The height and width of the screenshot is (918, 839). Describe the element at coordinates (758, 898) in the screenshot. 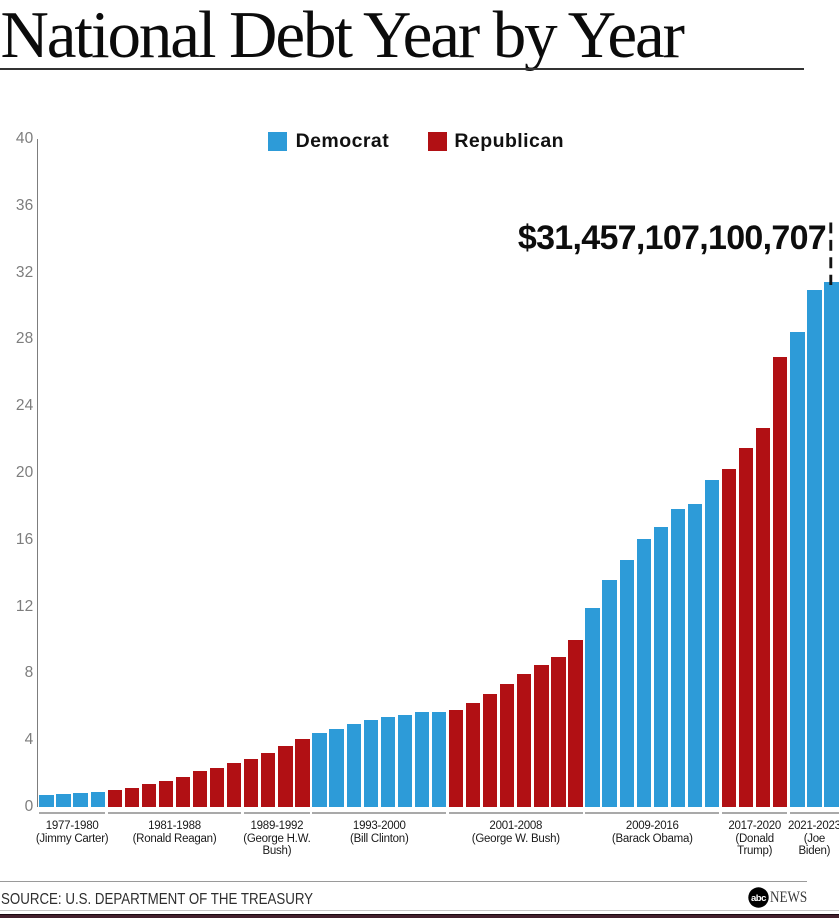

I see `svg-text: abc` at that location.